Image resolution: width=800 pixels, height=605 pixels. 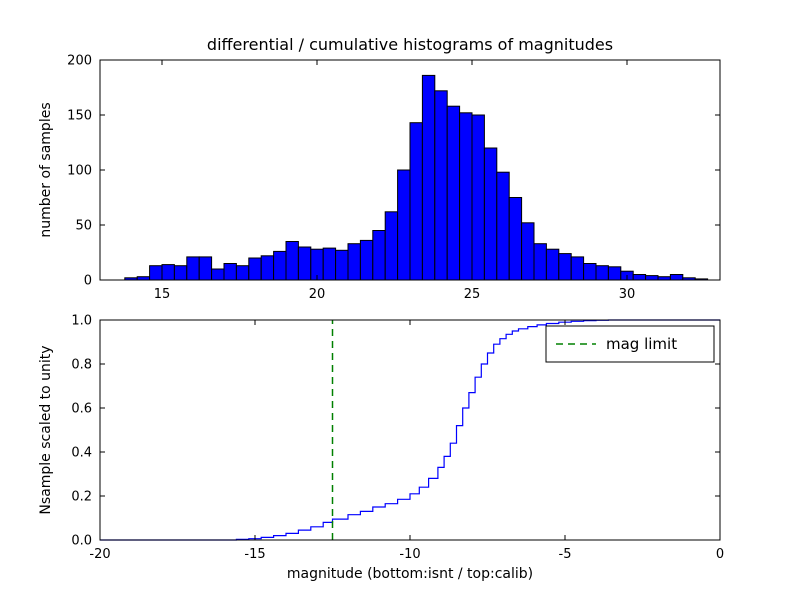 I want to click on x-tick-label: -20, so click(x=99, y=554).